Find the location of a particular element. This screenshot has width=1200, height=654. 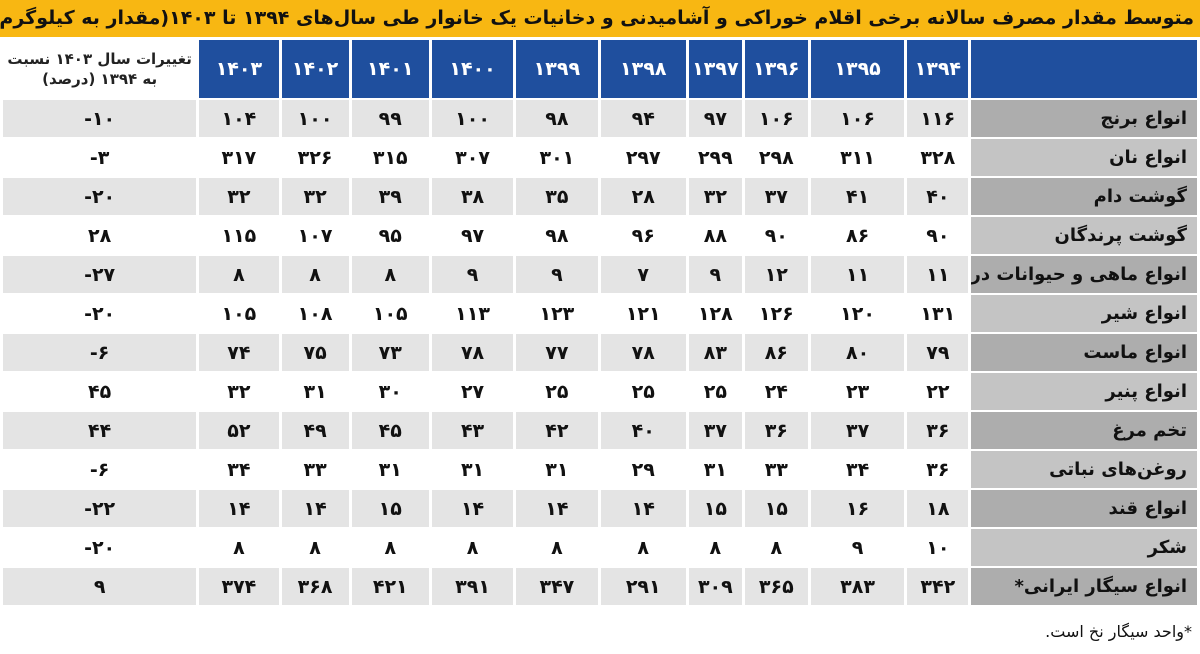

value-cell: ۳۴ is located at coordinates (857, 469).